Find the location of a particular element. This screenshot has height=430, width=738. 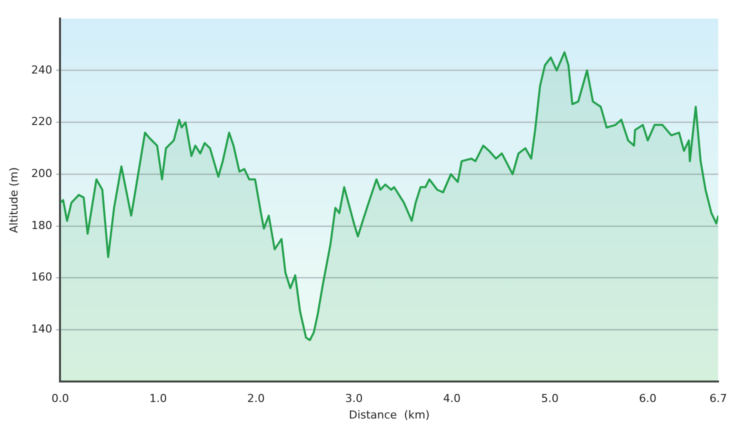

x-tick-label: 0.0 is located at coordinates (60, 399).